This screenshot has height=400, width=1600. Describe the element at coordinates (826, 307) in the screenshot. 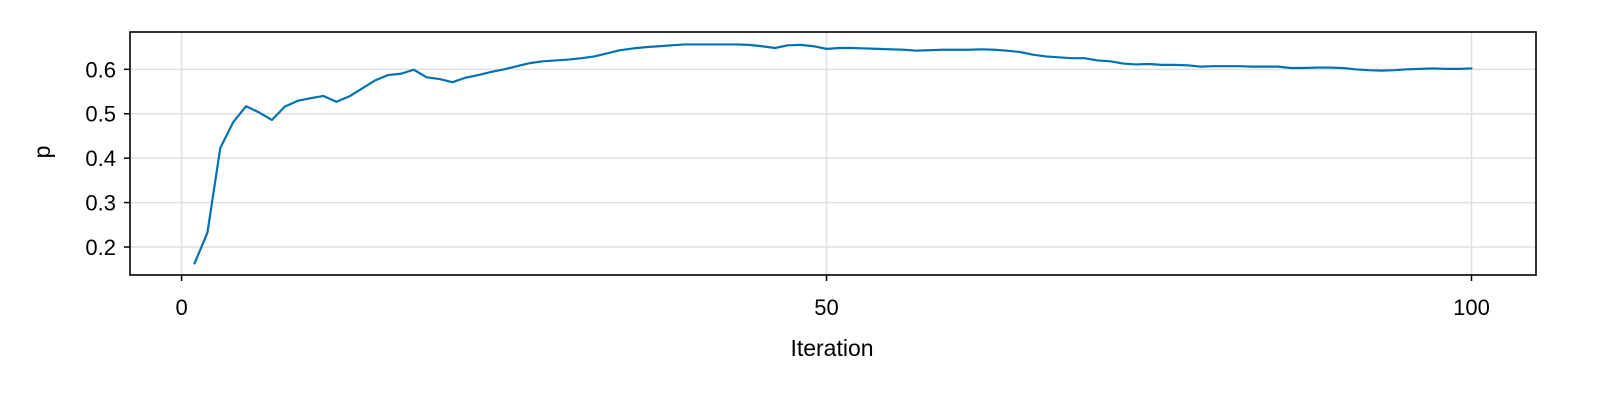

I see `x-tick-label: 50` at that location.